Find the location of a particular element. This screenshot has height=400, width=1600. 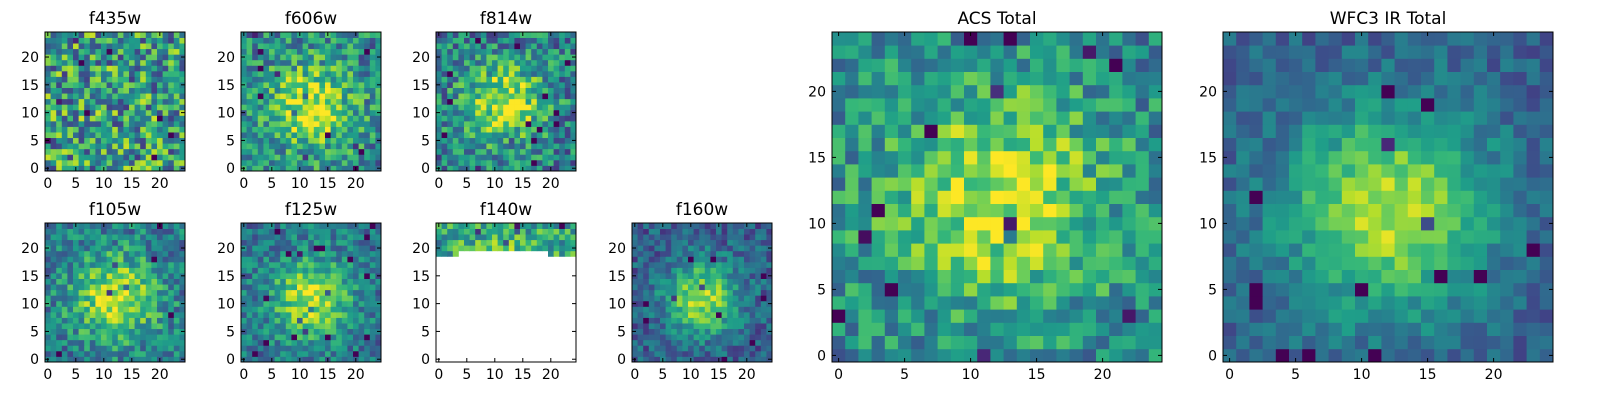

y-tick-label: 0 is located at coordinates (621, 360).